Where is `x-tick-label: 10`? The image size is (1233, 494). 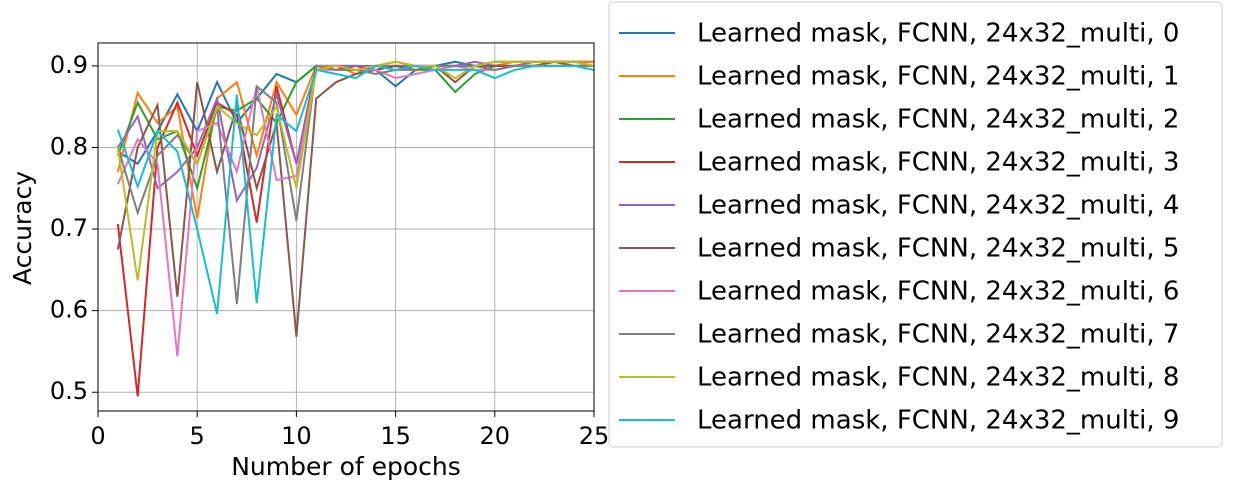 x-tick-label: 10 is located at coordinates (296, 436).